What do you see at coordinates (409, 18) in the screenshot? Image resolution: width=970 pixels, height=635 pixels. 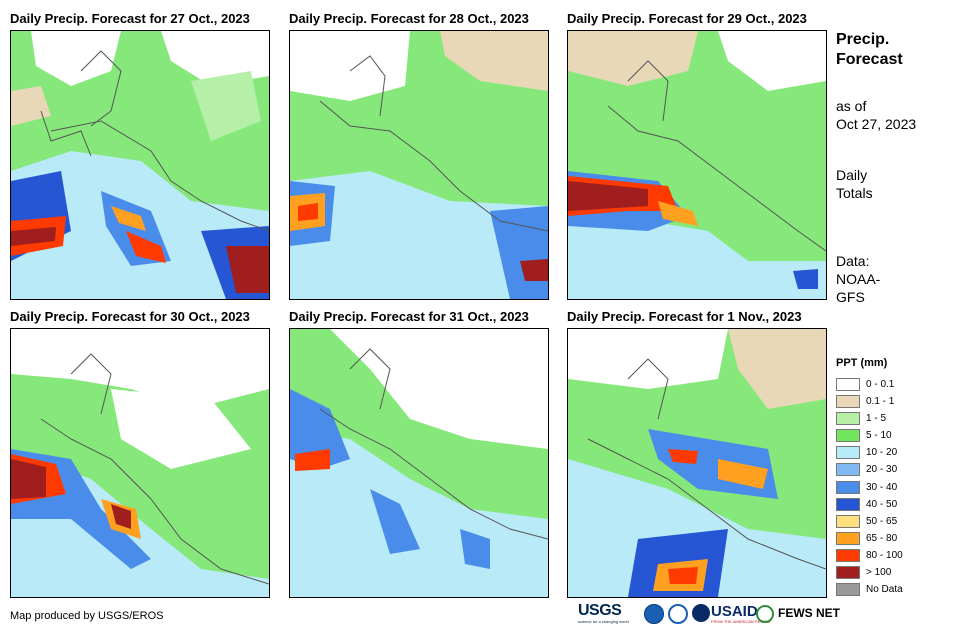 I see `panel-title-2: Daily Precip. Forecast for 28 Oct., 2023` at bounding box center [409, 18].